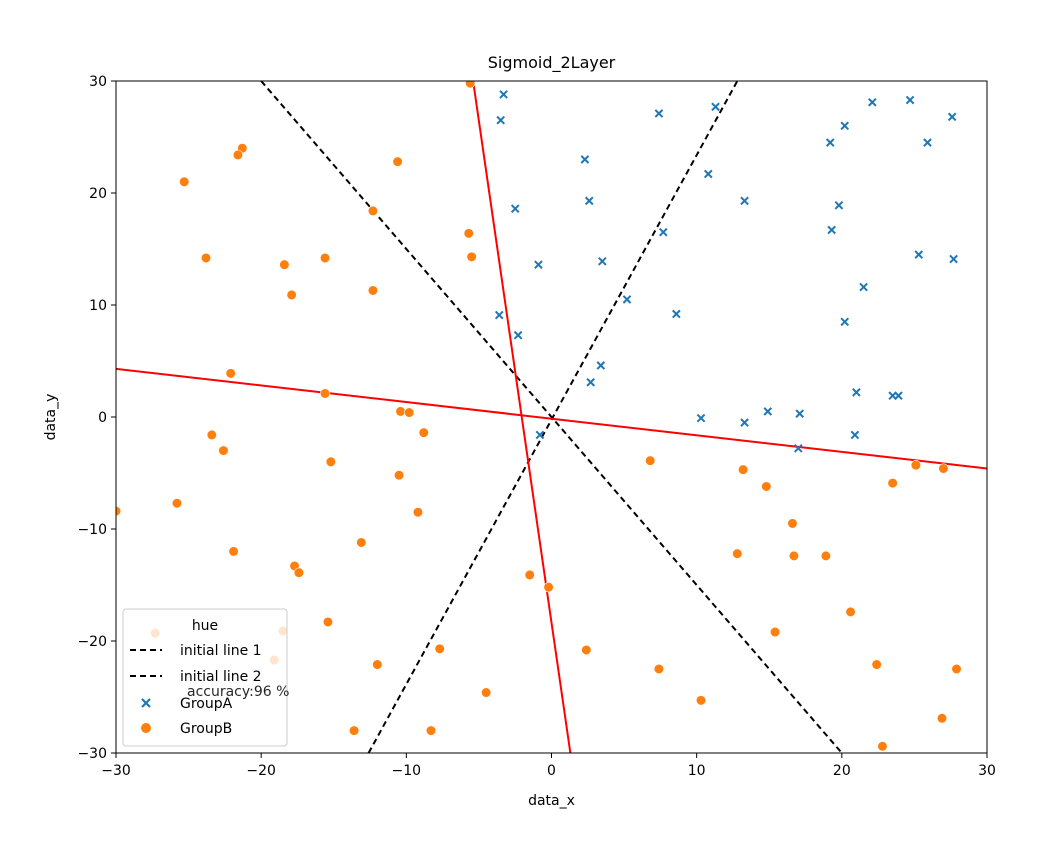 This screenshot has width=1046, height=841. Describe the element at coordinates (92, 642) in the screenshot. I see `y-tick-label: −20` at that location.